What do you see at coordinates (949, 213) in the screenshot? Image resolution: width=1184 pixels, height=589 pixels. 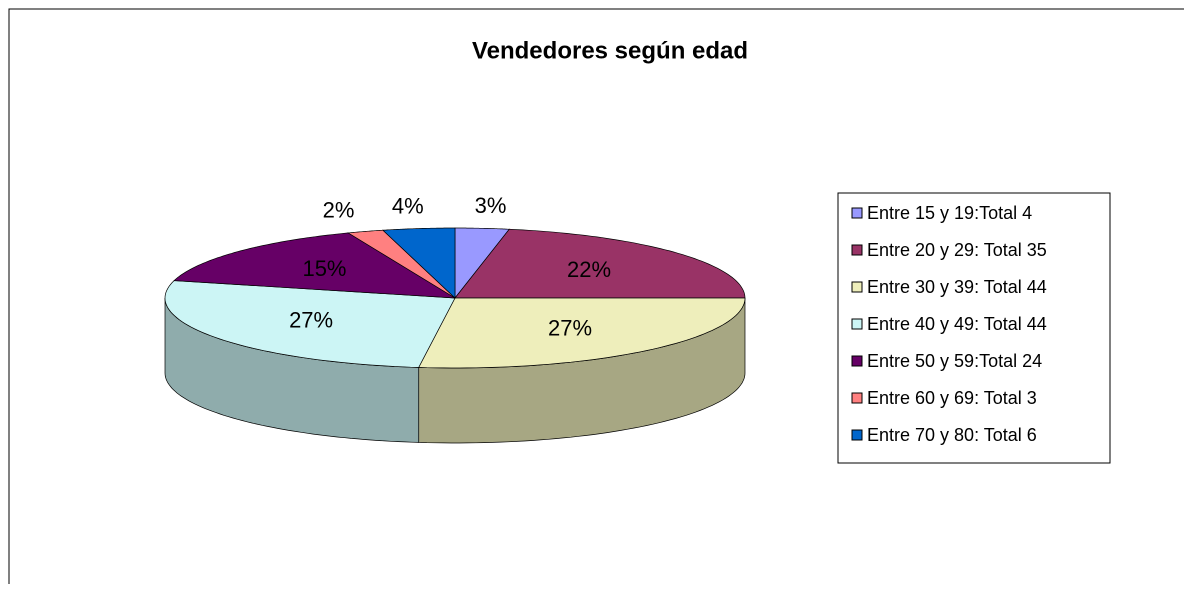 I see `legend-label: Entre 15 y 19:Total 4` at bounding box center [949, 213].